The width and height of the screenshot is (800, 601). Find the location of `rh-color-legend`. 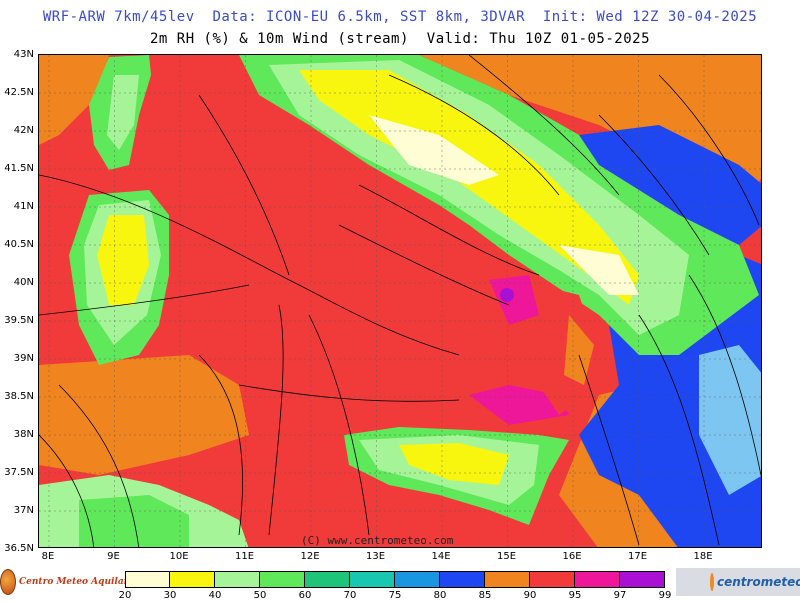

rh-color-legend is located at coordinates (395, 579).